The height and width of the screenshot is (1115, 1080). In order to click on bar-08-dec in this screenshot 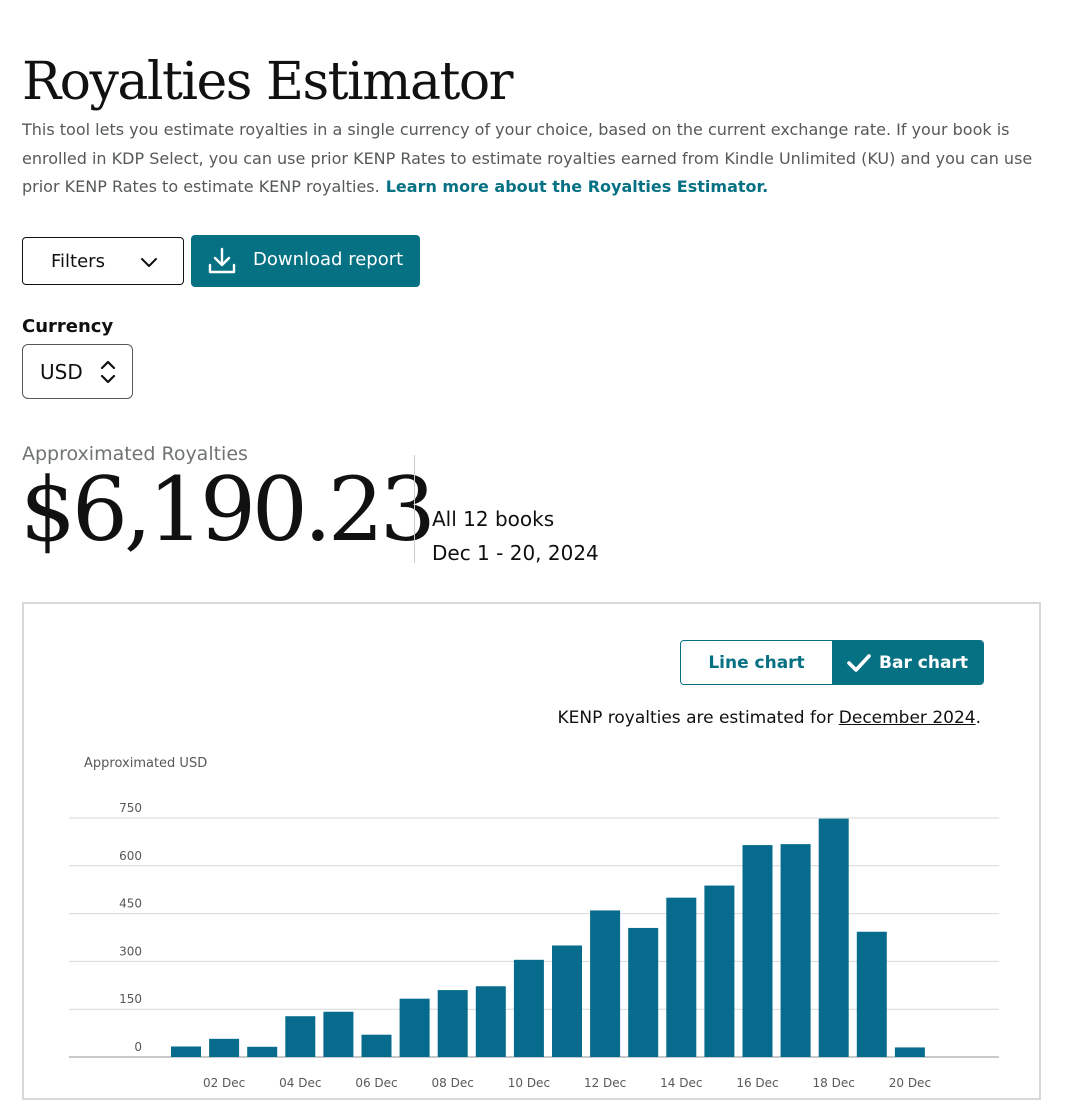, I will do `click(452, 1023)`.